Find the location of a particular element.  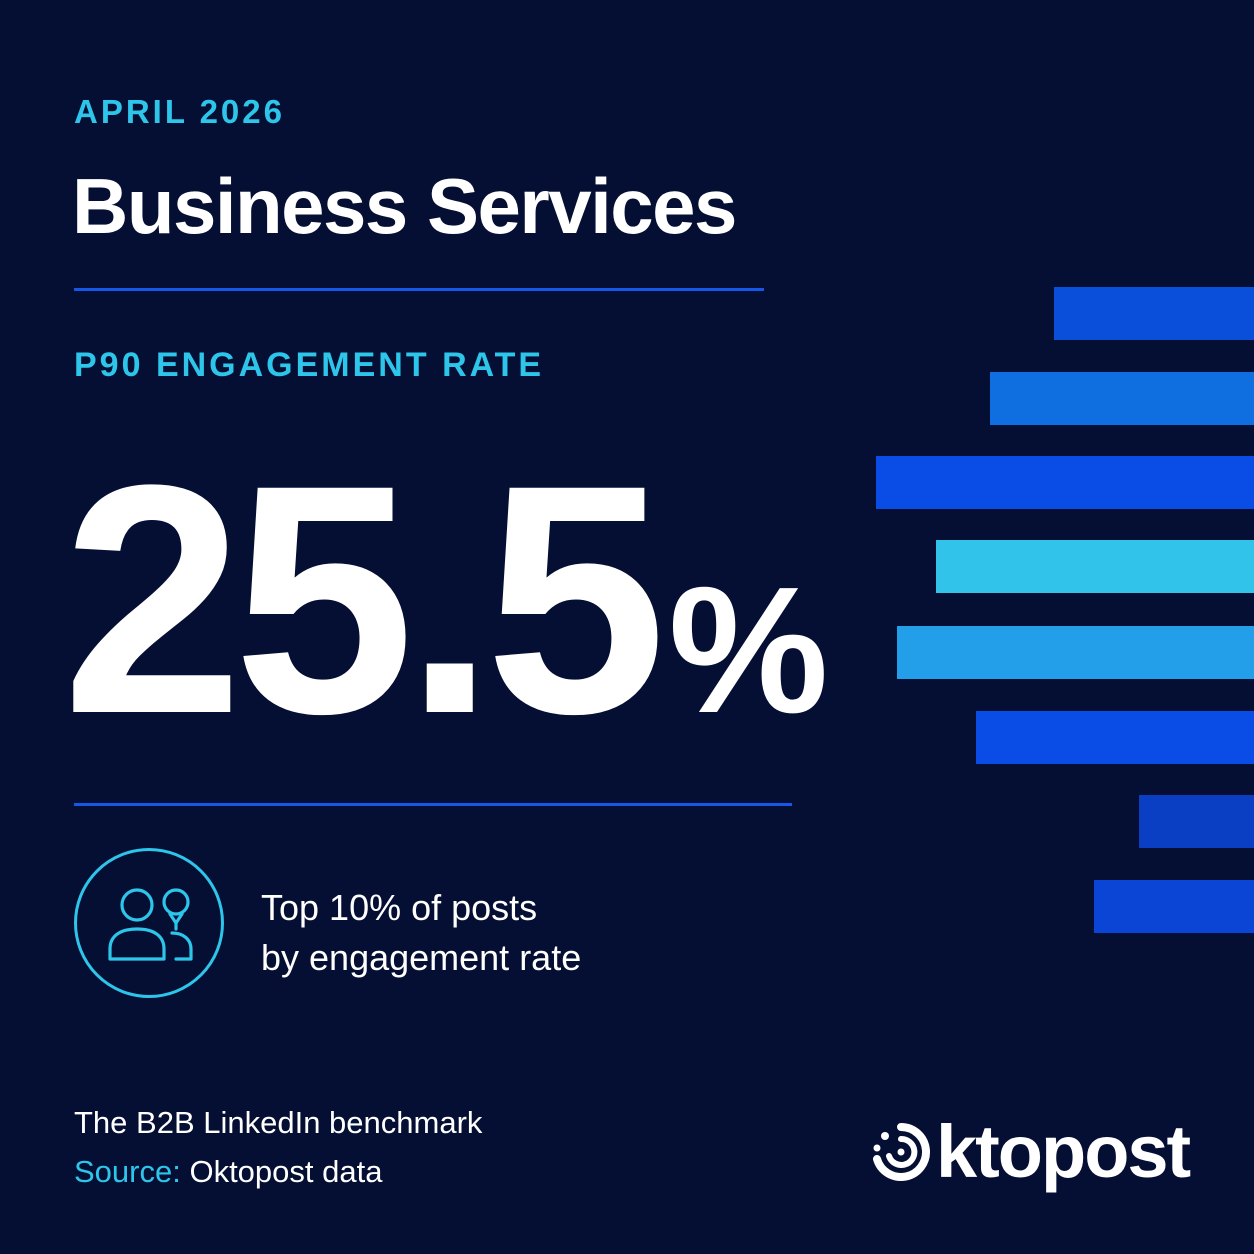

logo-wordmark: ktopost is located at coordinates (1063, 1151).